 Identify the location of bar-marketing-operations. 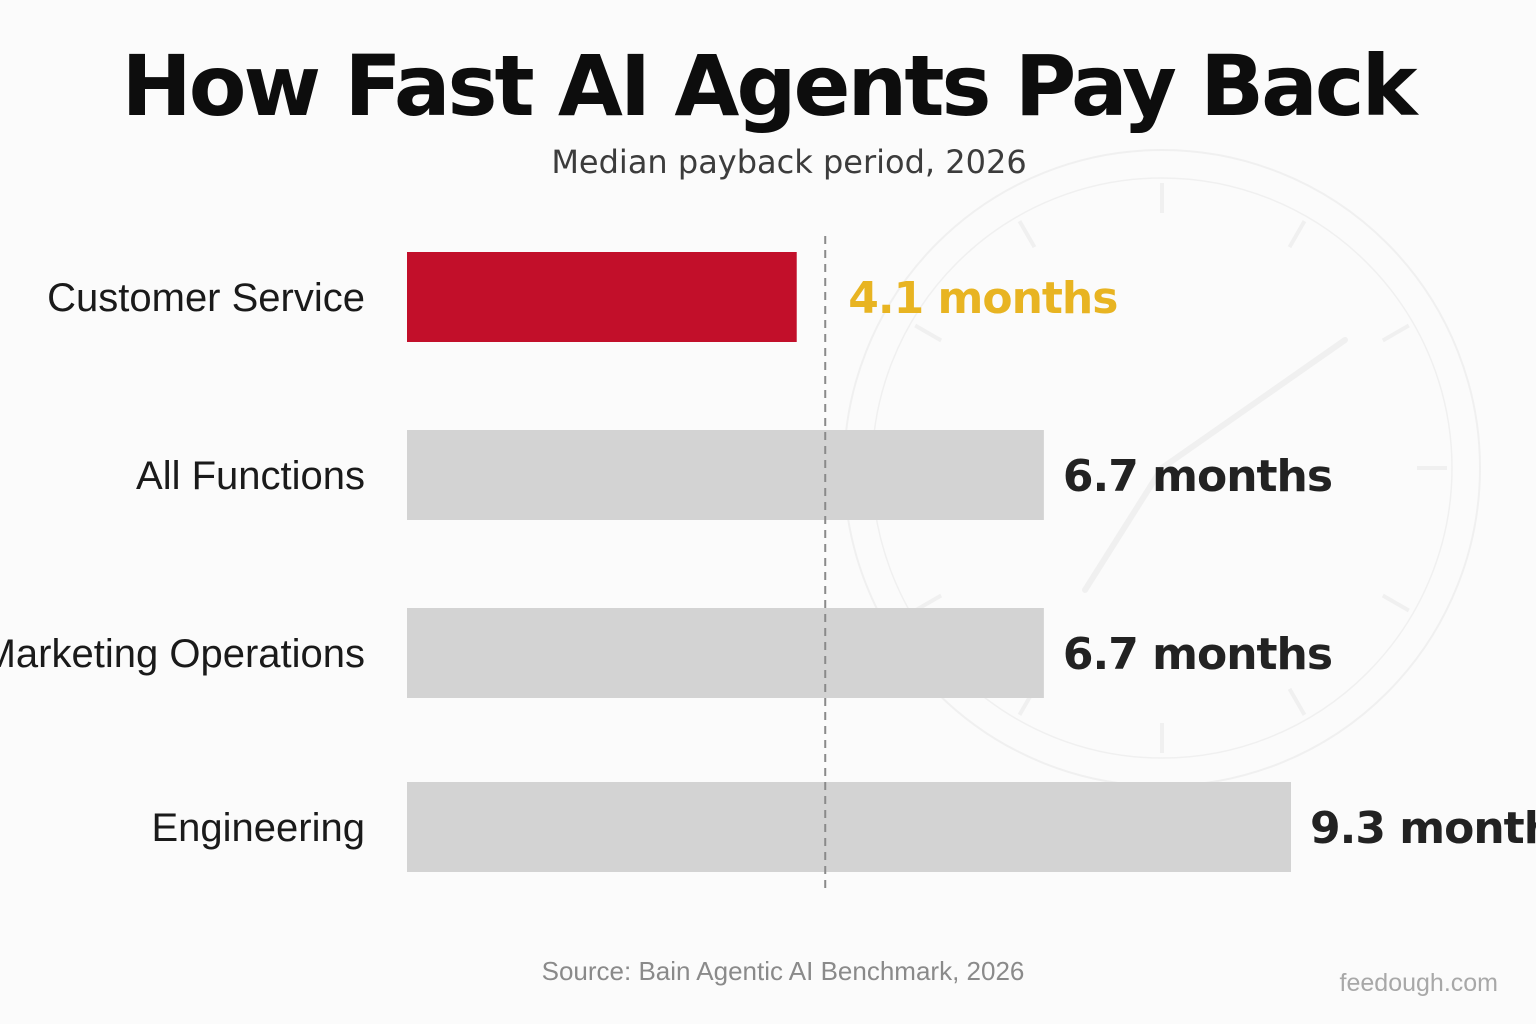
(725, 653).